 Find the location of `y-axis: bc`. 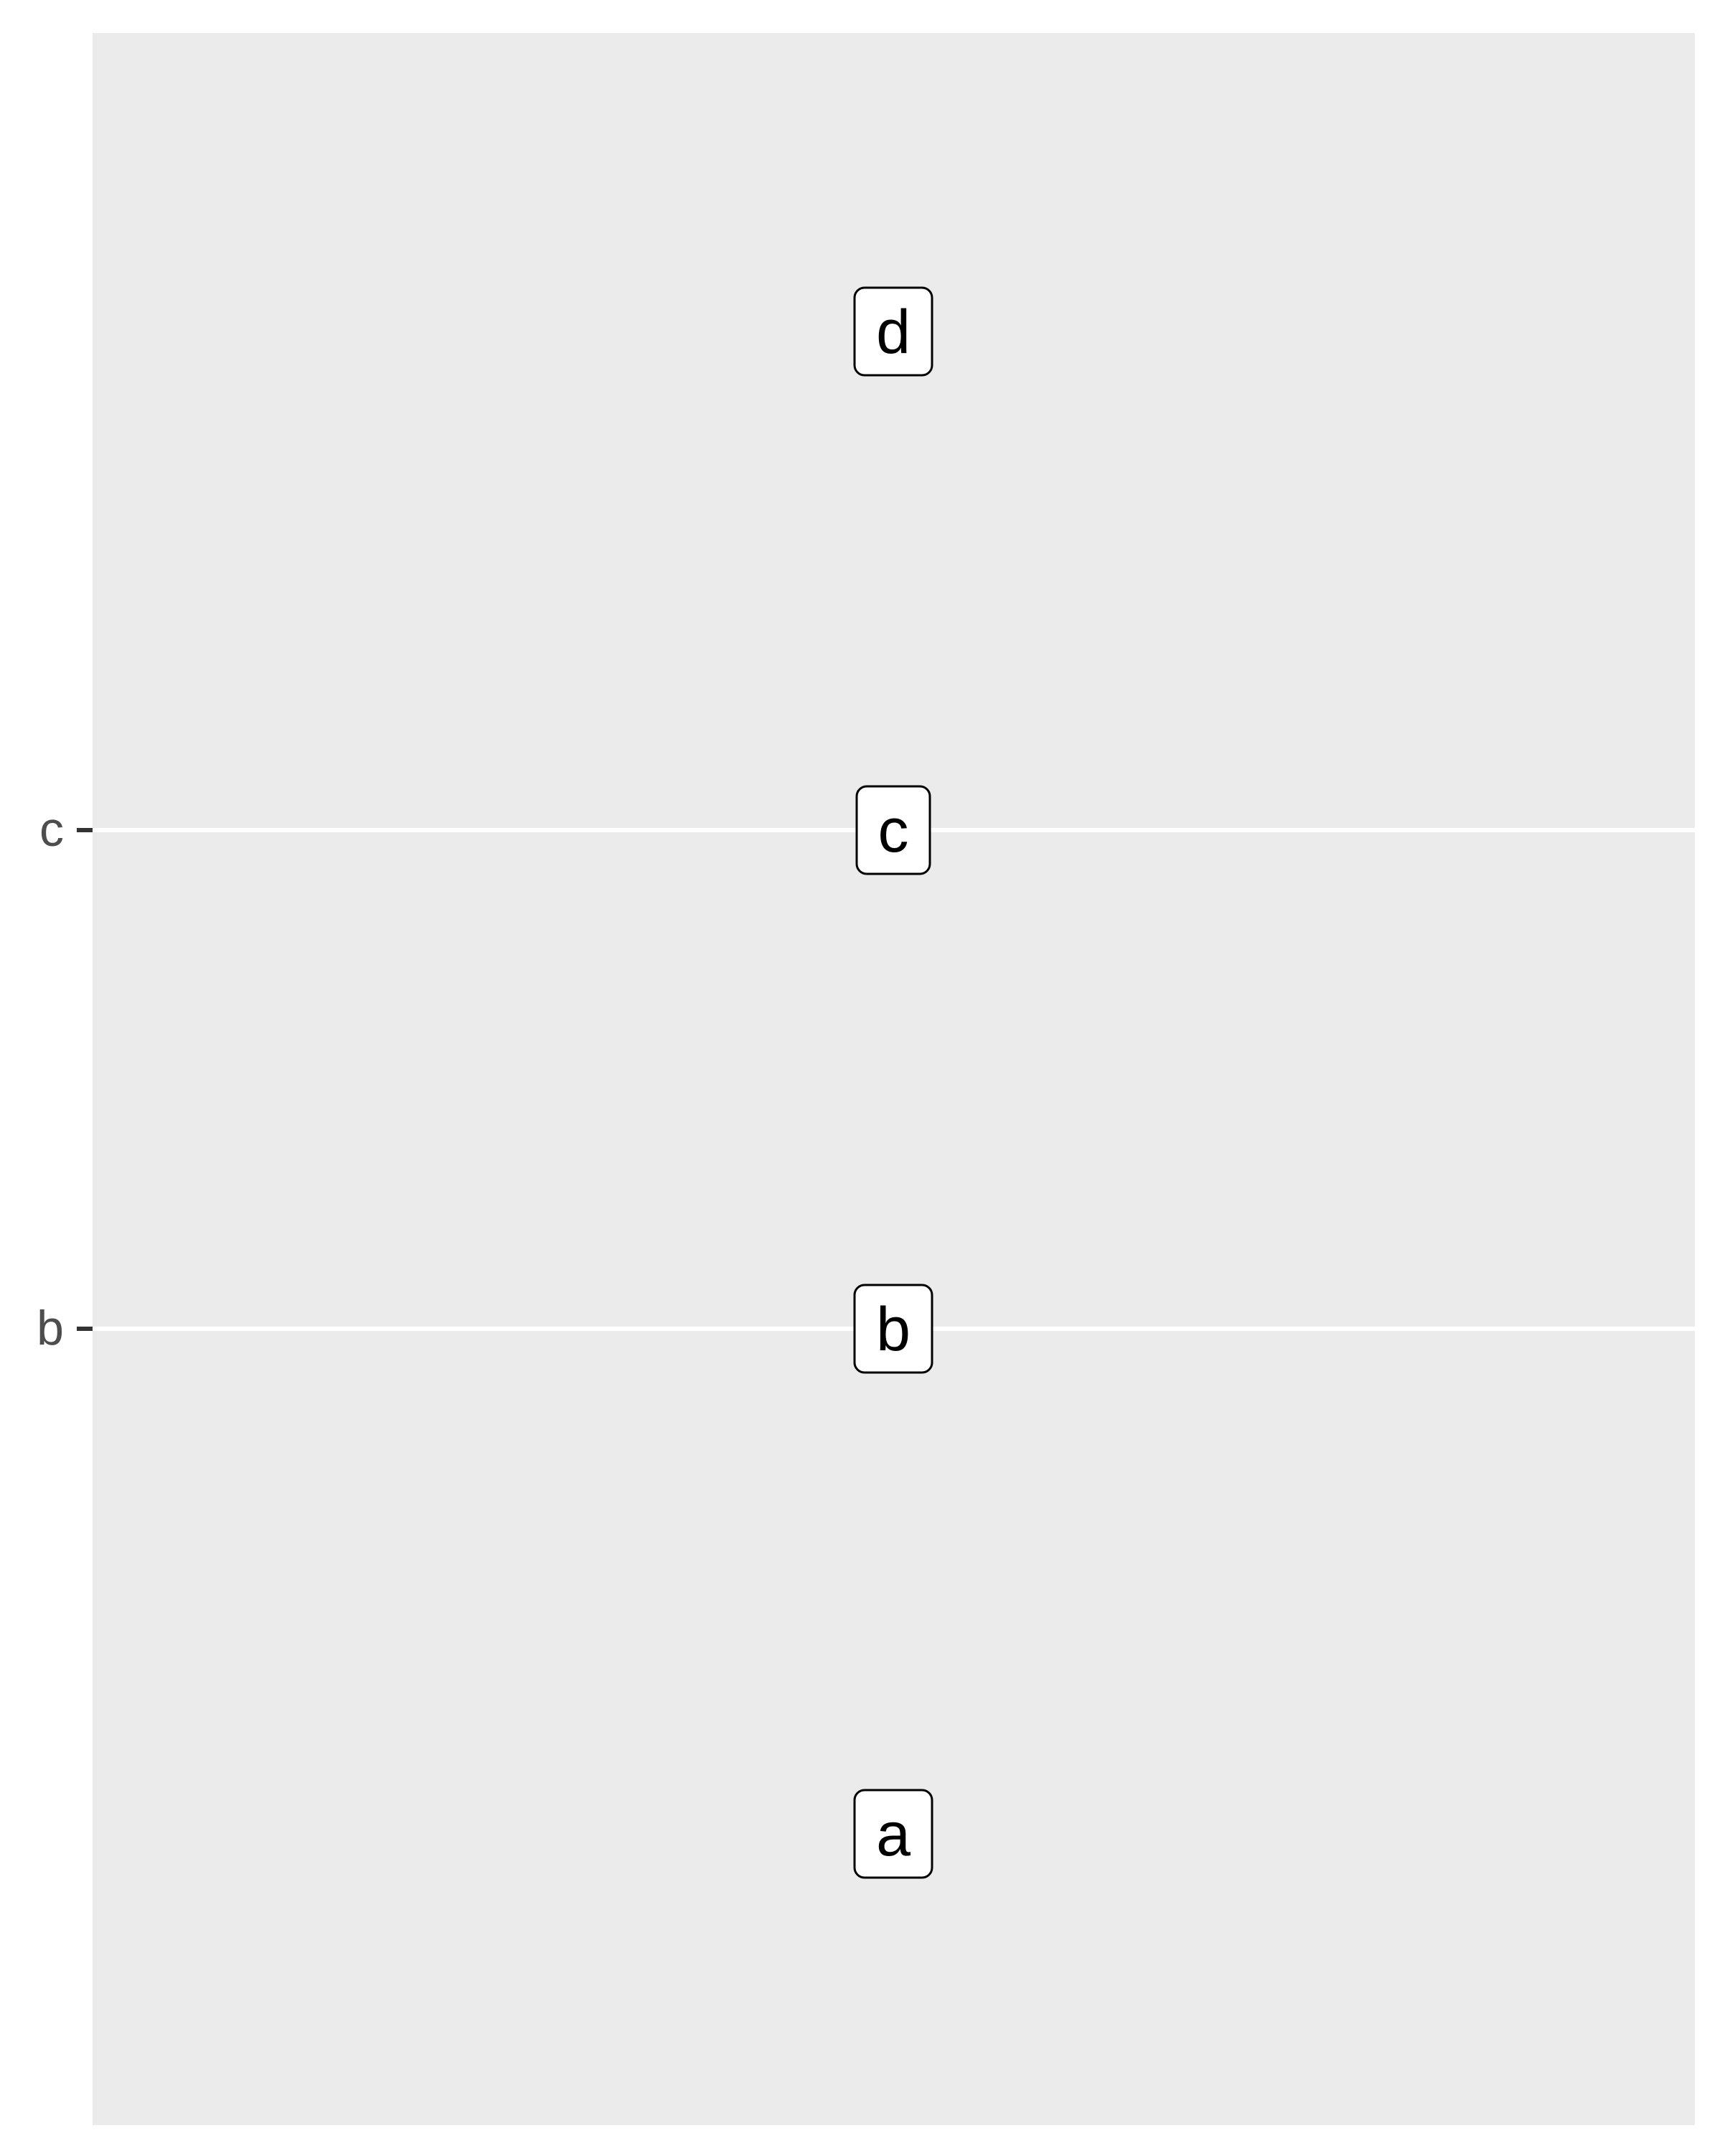

y-axis: bc is located at coordinates (65, 1078).